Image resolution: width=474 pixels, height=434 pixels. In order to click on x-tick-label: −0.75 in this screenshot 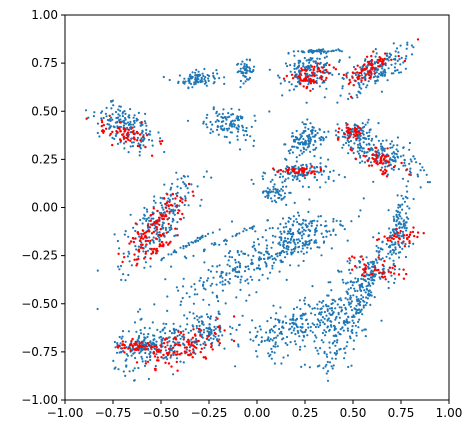, I will do `click(113, 413)`.